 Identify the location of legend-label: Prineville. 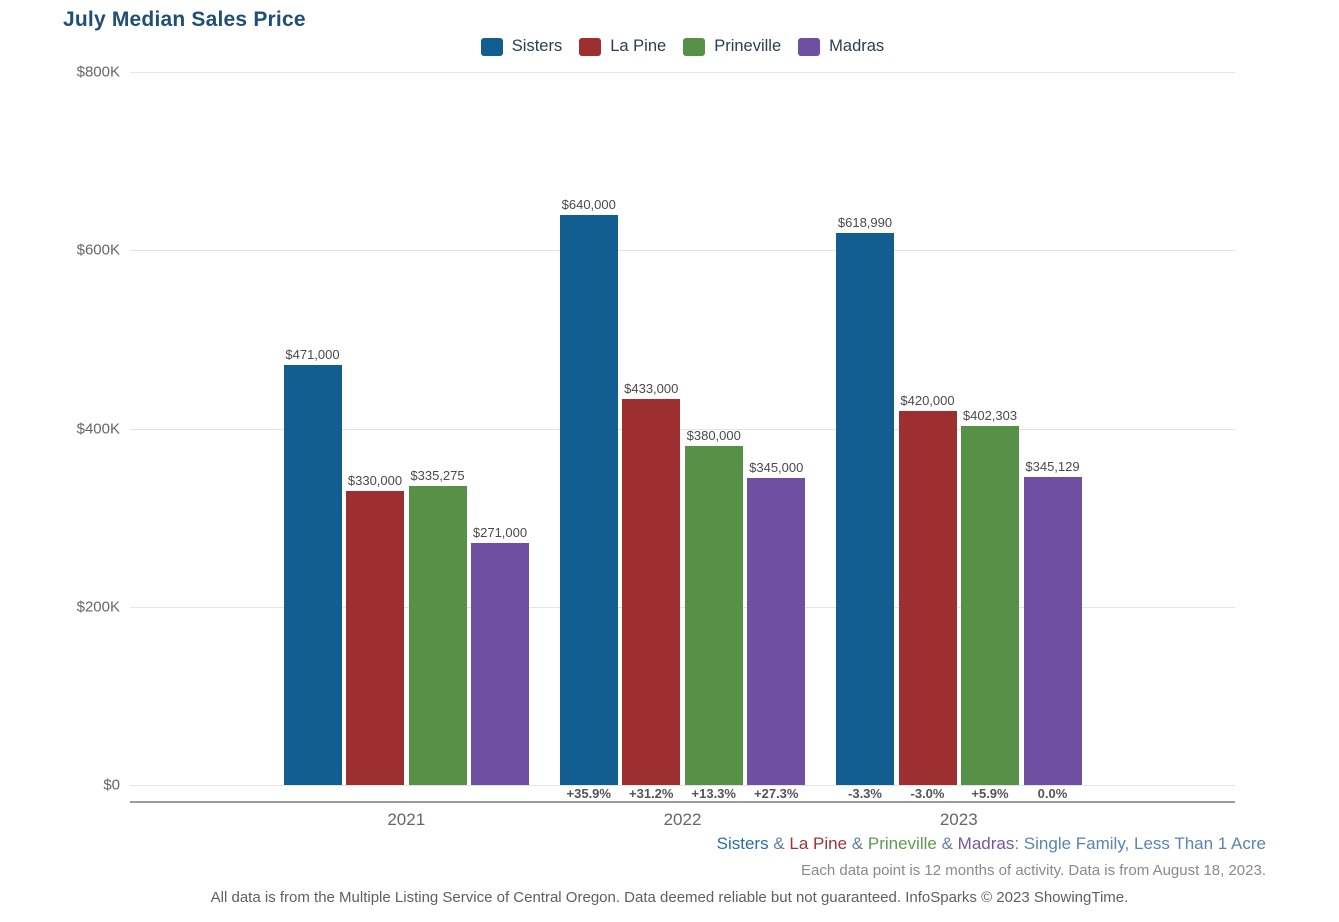
(748, 46).